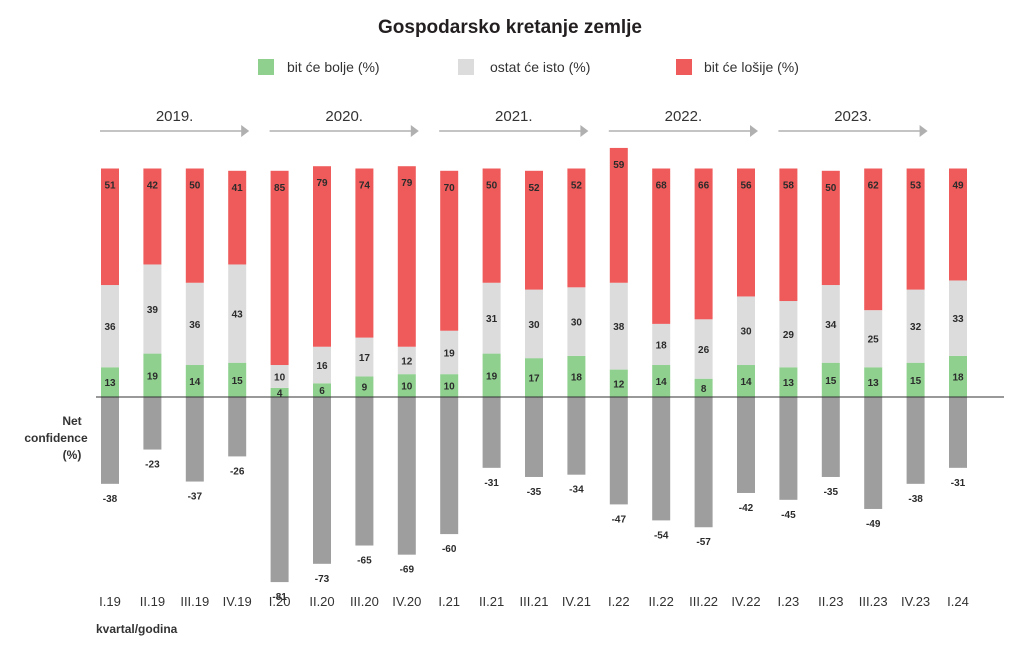 This screenshot has width=1024, height=663. What do you see at coordinates (365, 186) in the screenshot?
I see `value-label-worse: 74` at bounding box center [365, 186].